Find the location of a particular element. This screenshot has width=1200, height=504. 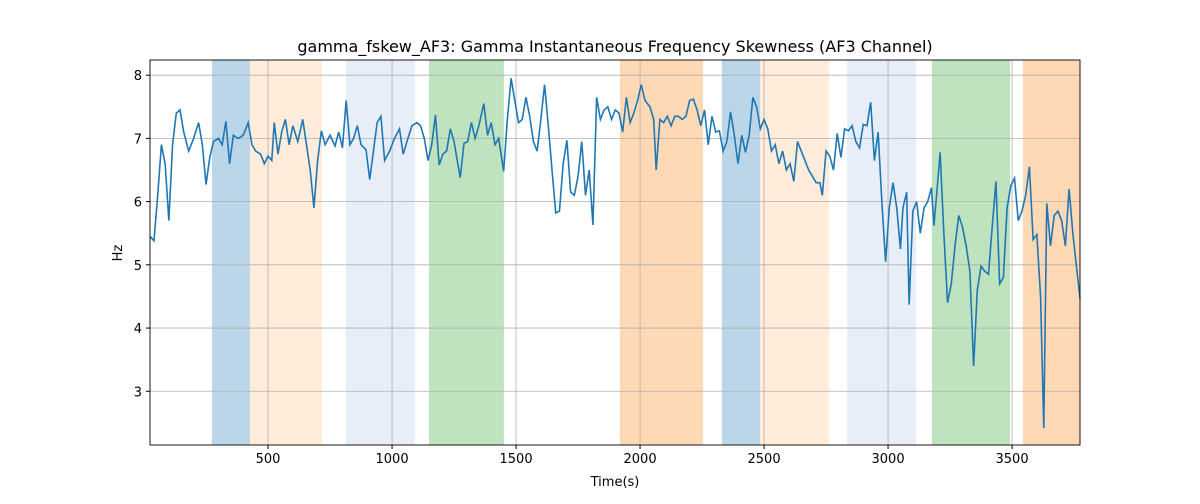

y-tick-label: 5 is located at coordinates (138, 266).